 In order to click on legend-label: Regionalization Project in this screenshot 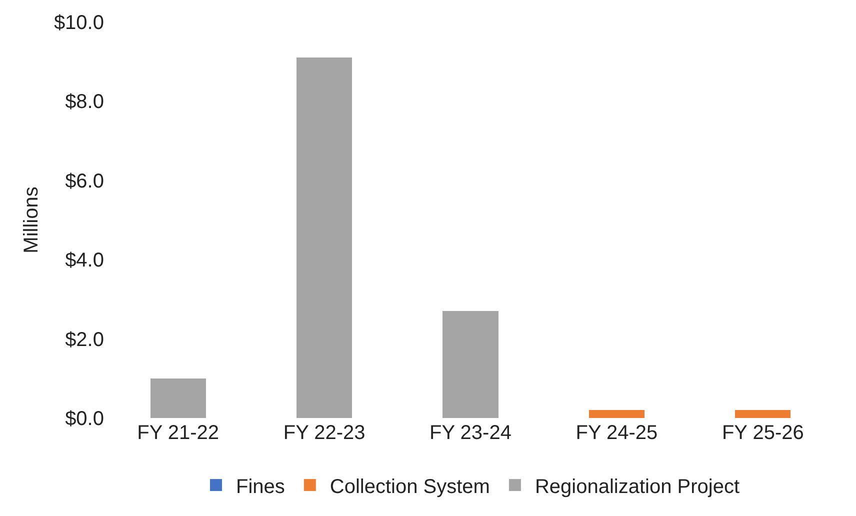, I will do `click(637, 487)`.